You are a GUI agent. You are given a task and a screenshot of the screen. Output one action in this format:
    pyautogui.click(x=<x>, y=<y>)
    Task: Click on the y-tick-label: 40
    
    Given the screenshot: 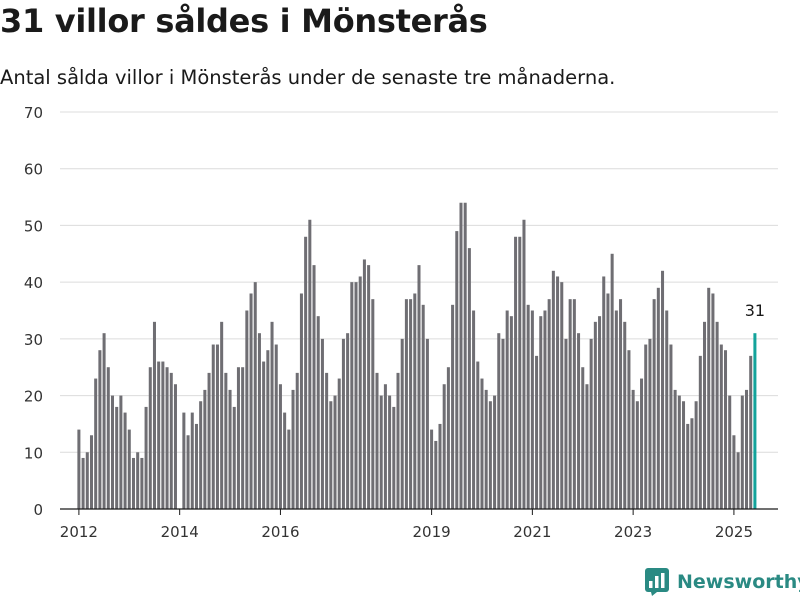 What is the action you would take?
    pyautogui.click(x=33, y=283)
    